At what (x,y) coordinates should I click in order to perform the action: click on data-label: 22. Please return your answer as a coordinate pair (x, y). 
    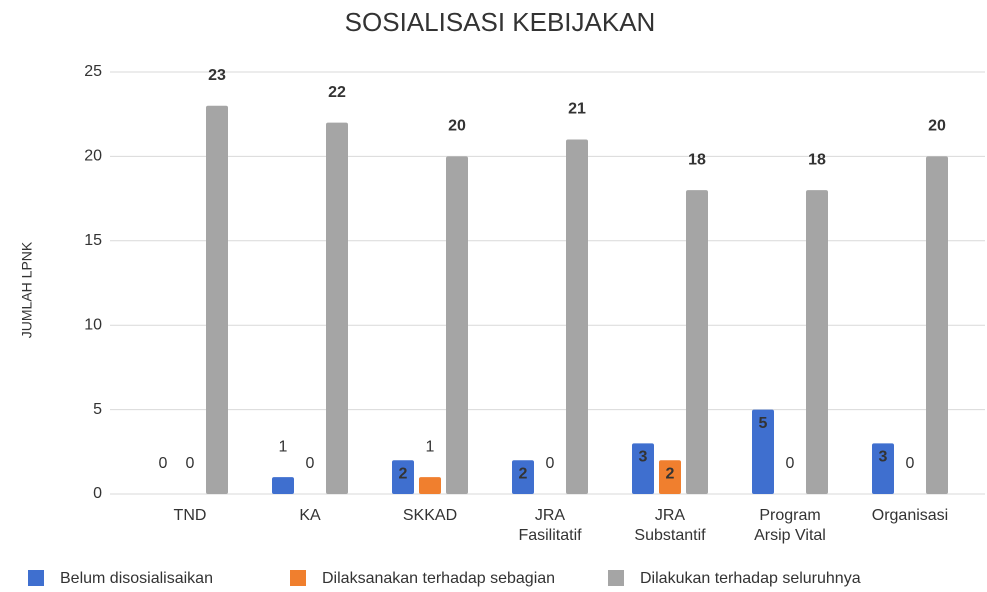
    Looking at the image, I should click on (337, 92).